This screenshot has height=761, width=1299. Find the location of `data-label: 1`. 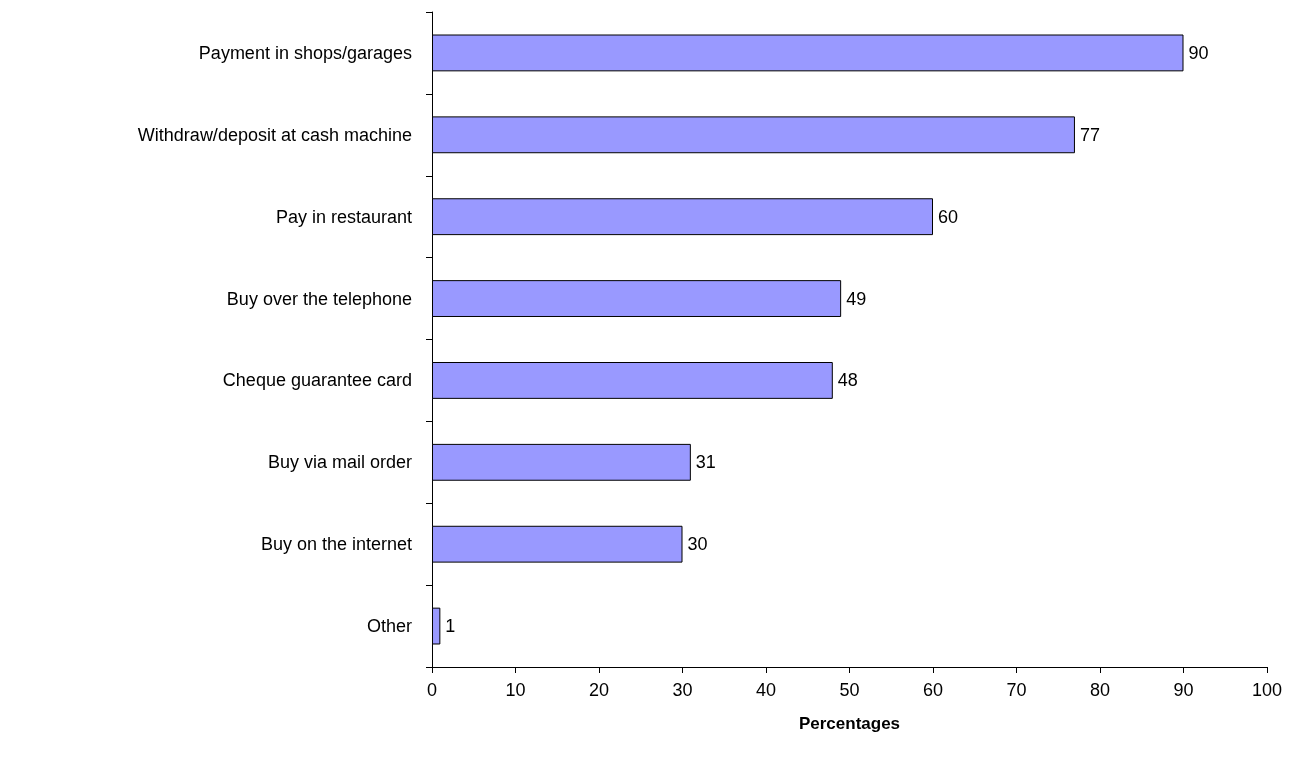

data-label: 1 is located at coordinates (450, 626).